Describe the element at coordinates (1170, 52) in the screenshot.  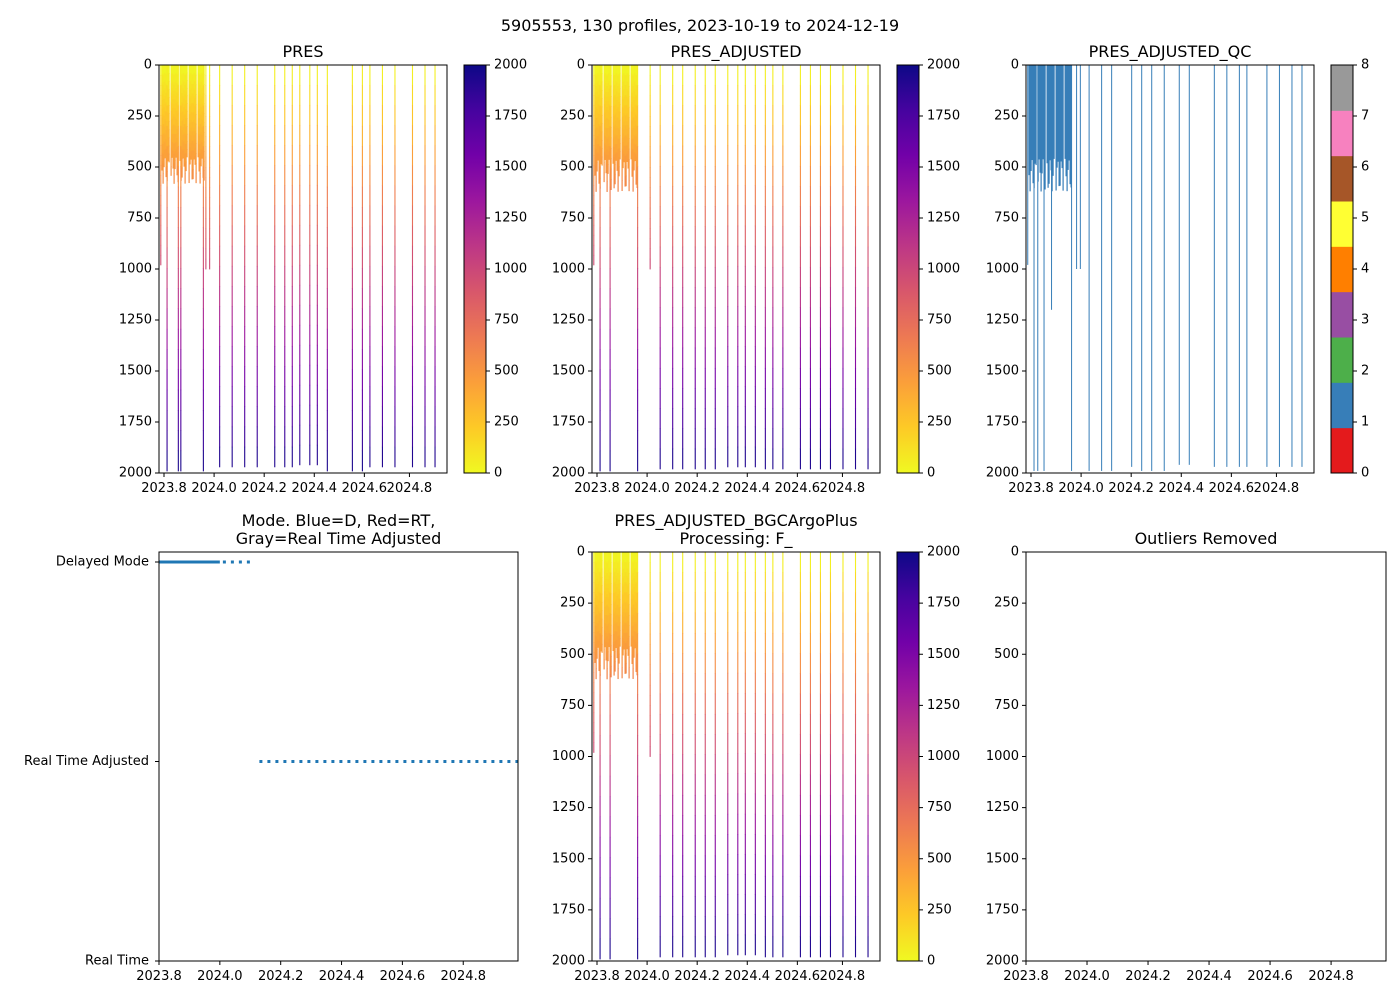
I see `panel-title: PRES_ADJUSTED_QC` at that location.